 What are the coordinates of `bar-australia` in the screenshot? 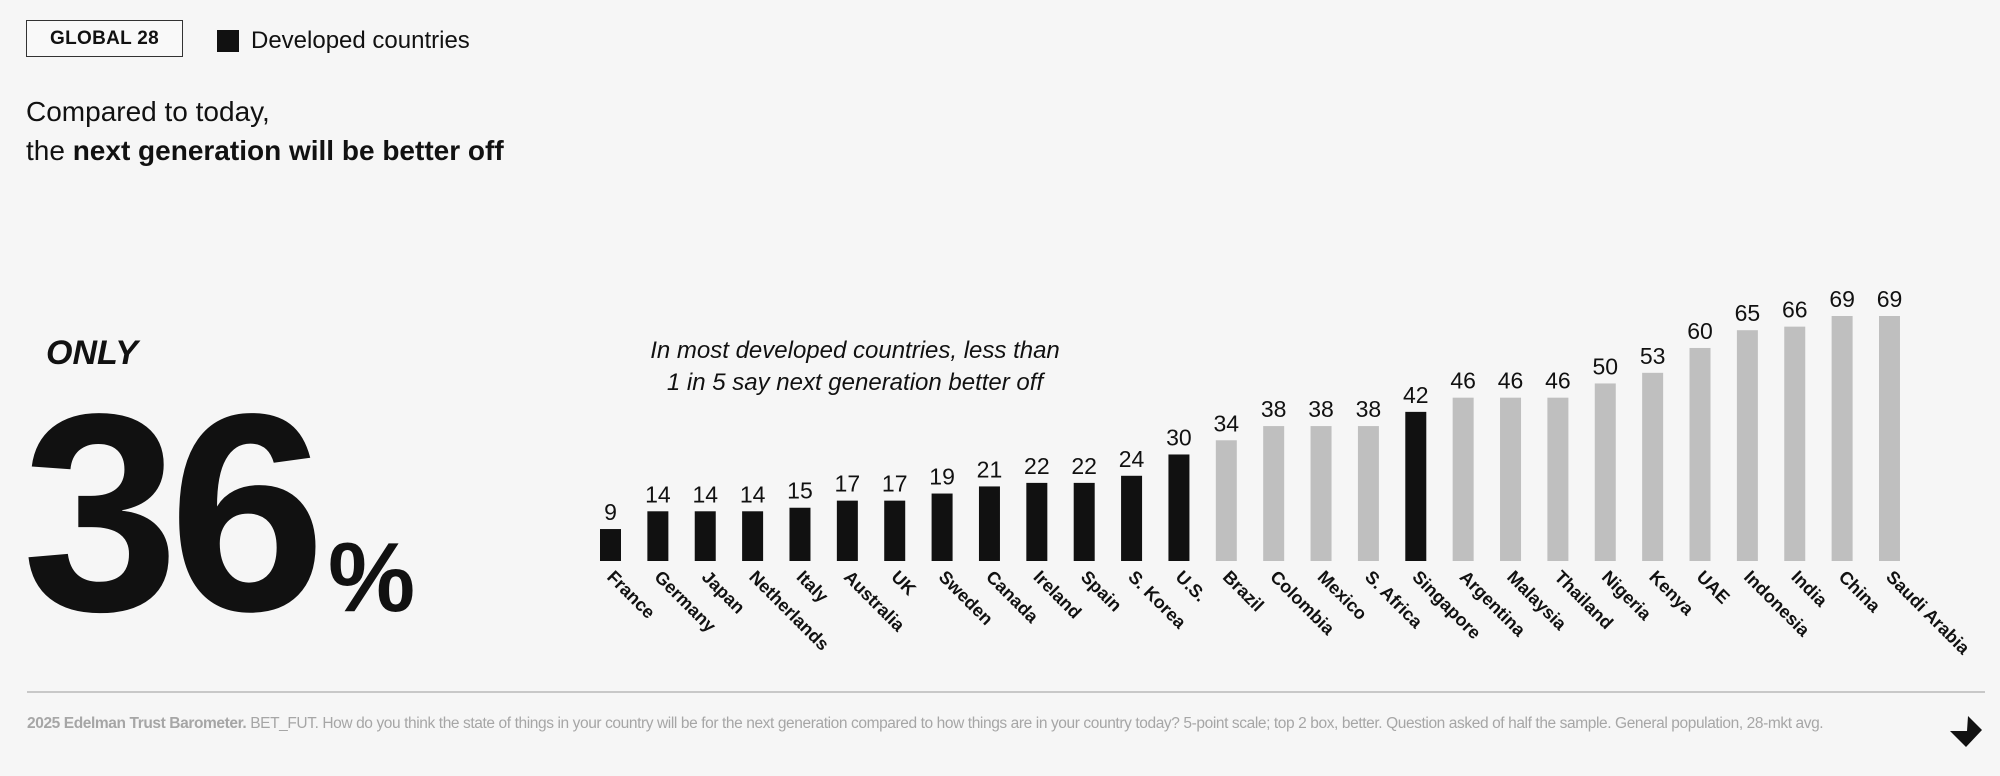 It's located at (847, 530).